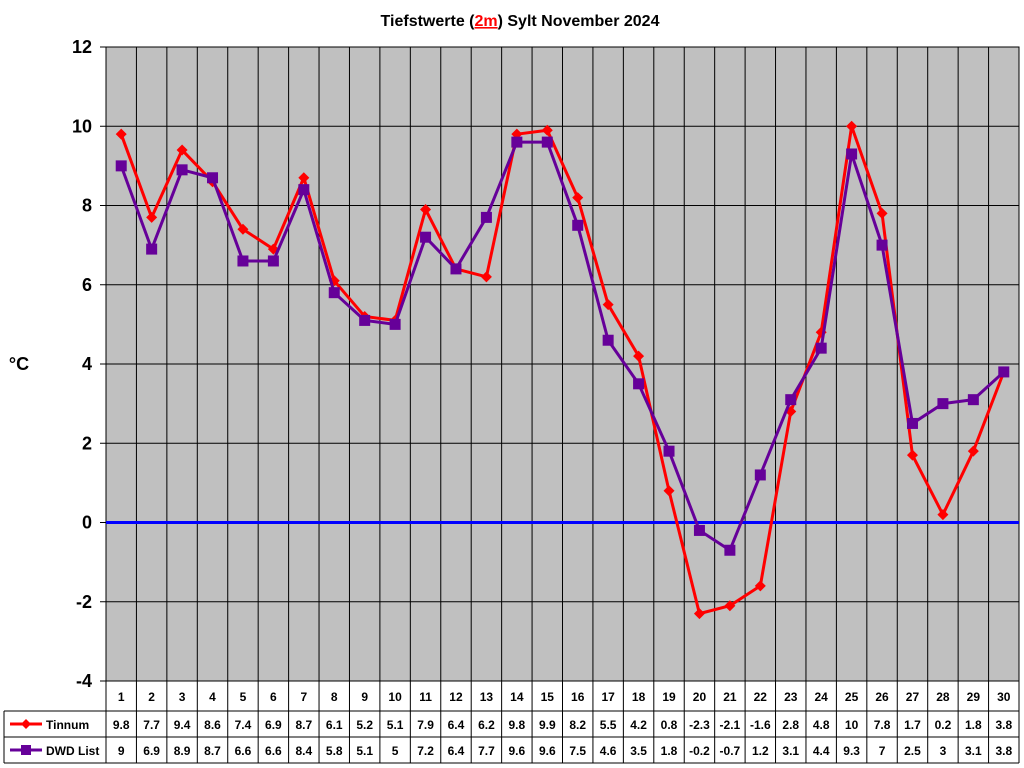 Image resolution: width=1024 pixels, height=768 pixels. What do you see at coordinates (520, 21) in the screenshot?
I see `chart-title: Tiefstwerte (2m) Sylt November 2024` at bounding box center [520, 21].